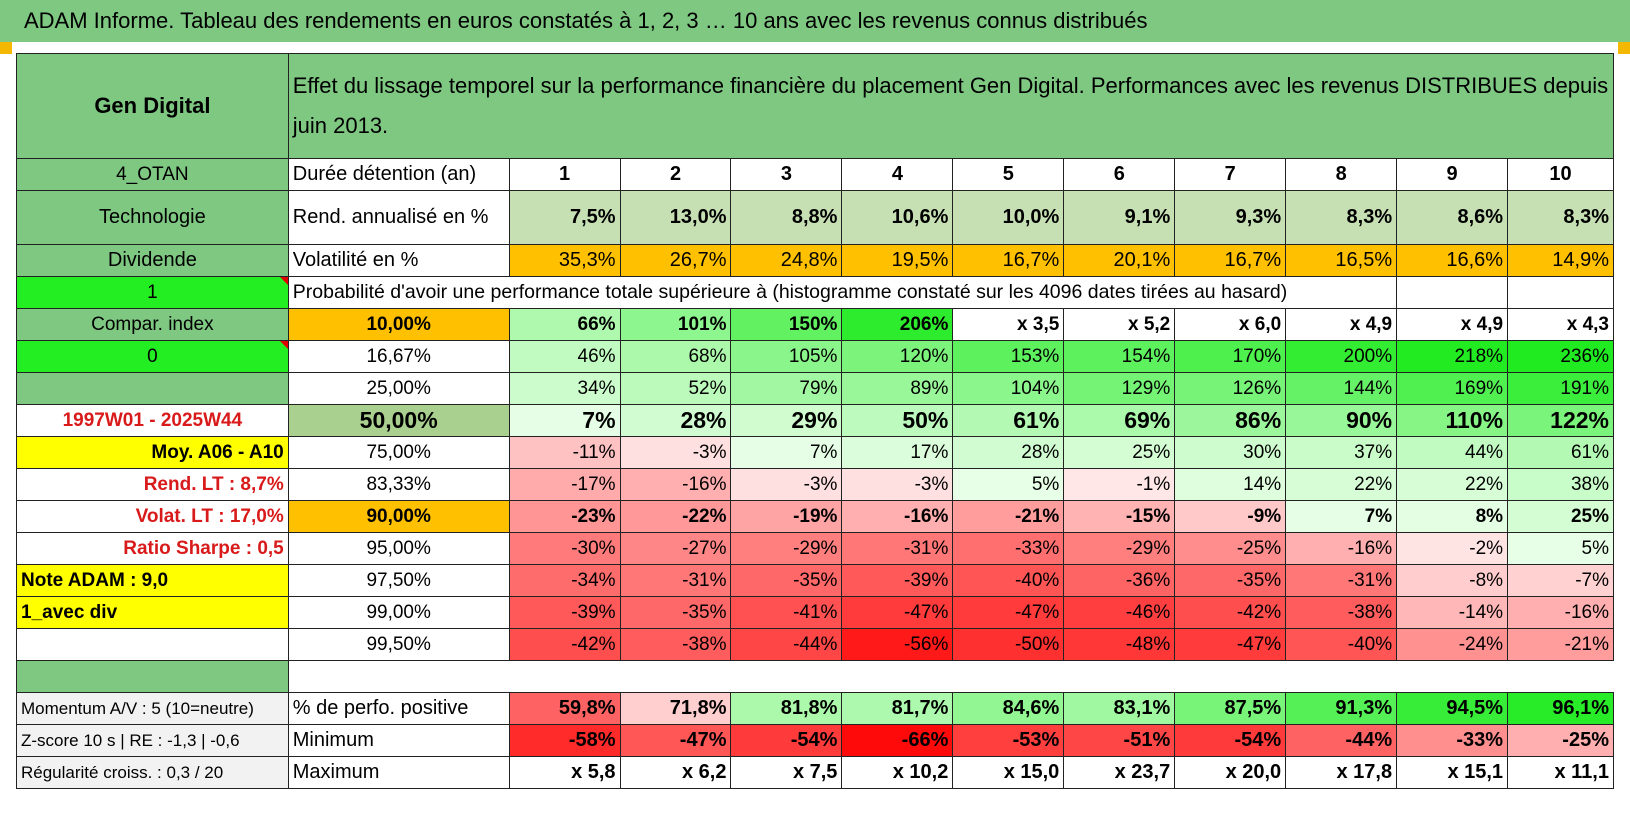 This screenshot has width=1630, height=815. Describe the element at coordinates (1119, 772) in the screenshot. I see `maximum-value: x 23,7` at that location.